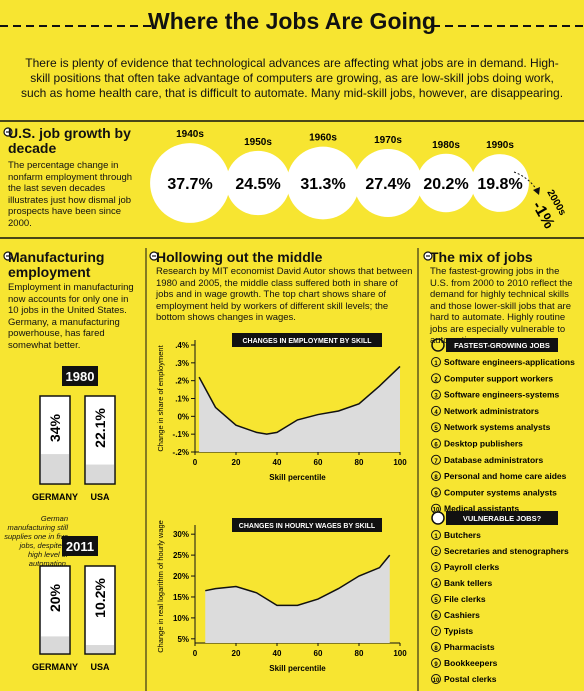 This screenshot has width=584, height=691. I want to click on x-tick-label: 40, so click(277, 653).